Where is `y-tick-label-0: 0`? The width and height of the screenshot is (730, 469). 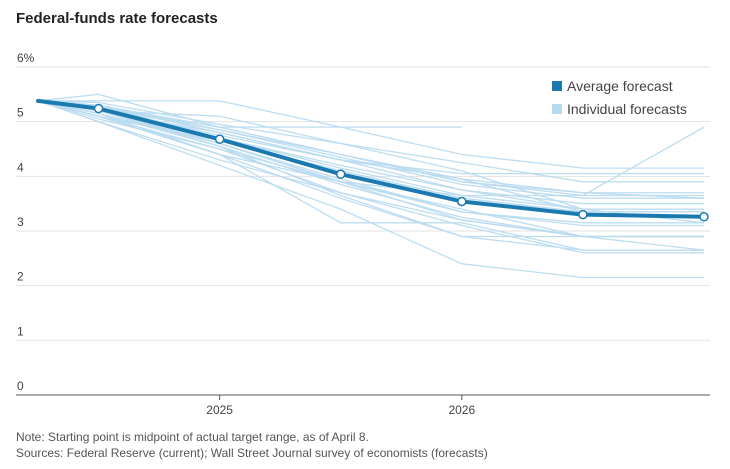
y-tick-label-0: 0 is located at coordinates (20, 386).